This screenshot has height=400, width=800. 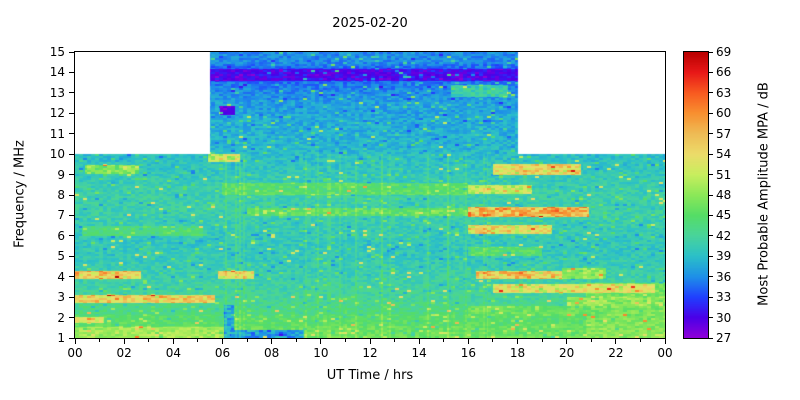 I want to click on y-tick-label: 11, so click(x=57, y=133).